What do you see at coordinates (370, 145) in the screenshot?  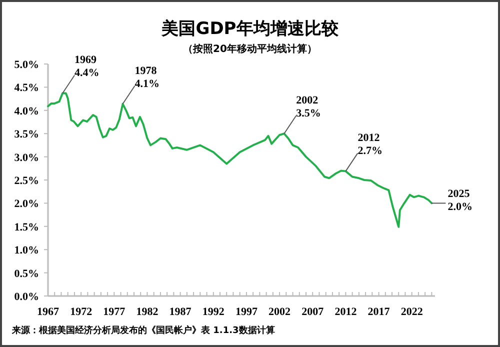 I see `annotation: 2012 2.7%` at bounding box center [370, 145].